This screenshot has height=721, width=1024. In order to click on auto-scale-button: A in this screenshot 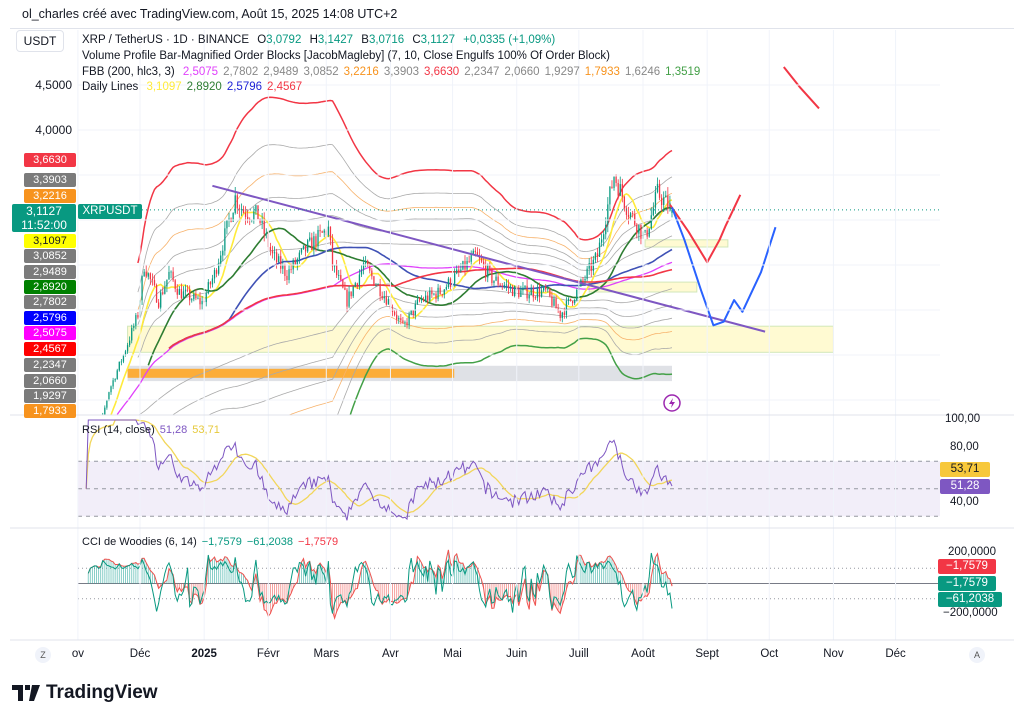, I will do `click(977, 655)`.